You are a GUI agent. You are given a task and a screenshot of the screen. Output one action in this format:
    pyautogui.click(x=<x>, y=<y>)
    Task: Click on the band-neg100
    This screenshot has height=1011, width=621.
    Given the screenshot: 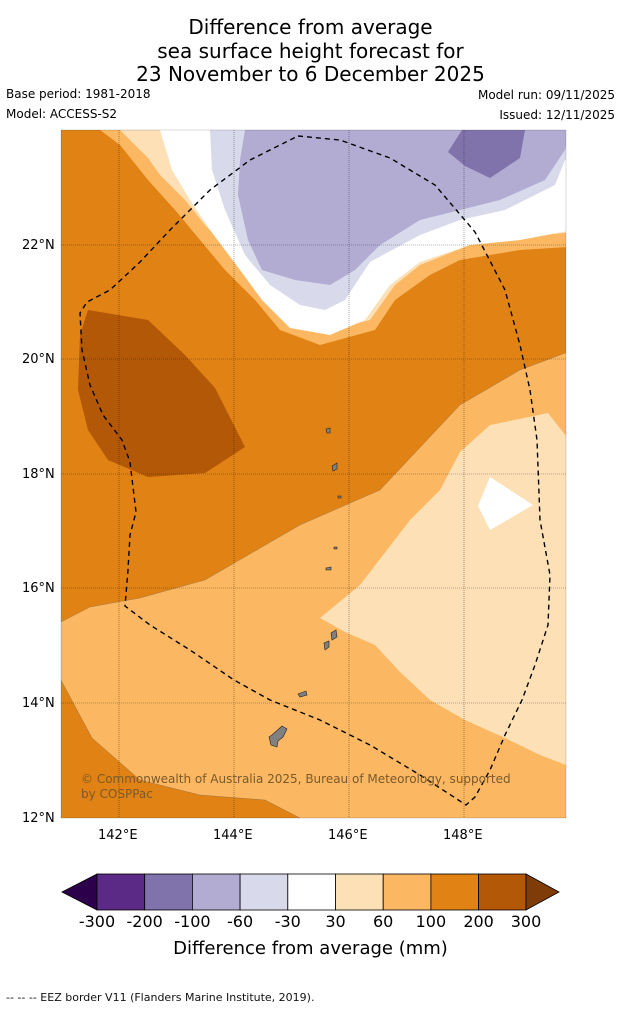 What is the action you would take?
    pyautogui.click(x=486, y=154)
    